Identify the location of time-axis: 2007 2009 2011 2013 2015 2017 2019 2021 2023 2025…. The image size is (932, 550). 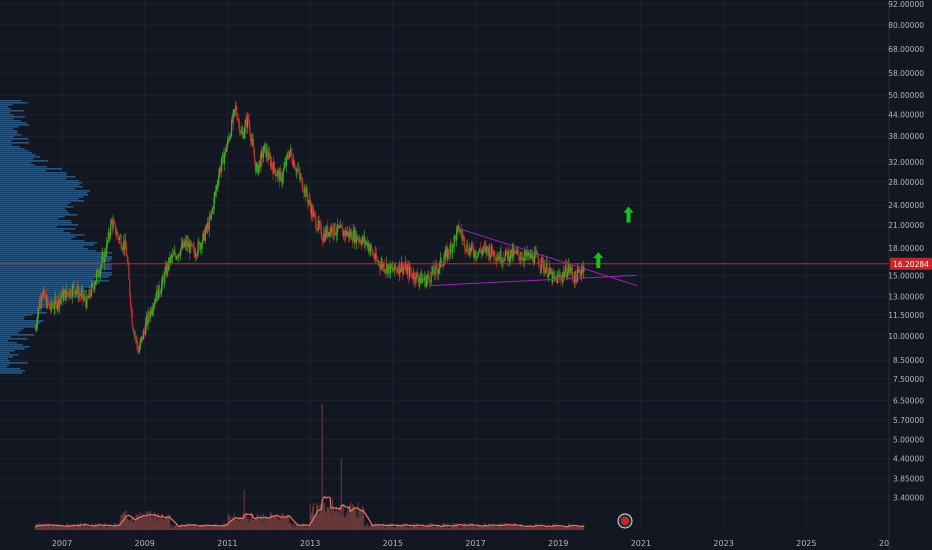
(470, 543).